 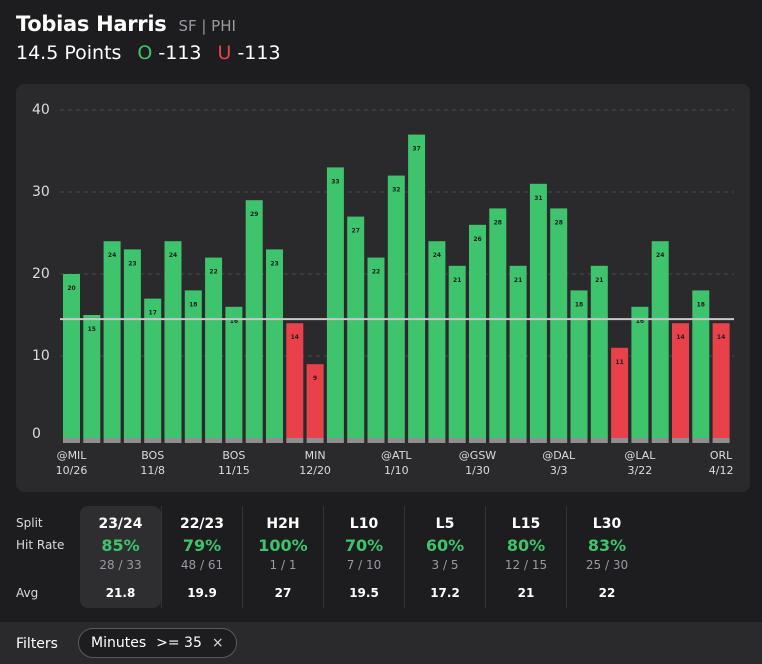 What do you see at coordinates (356, 231) in the screenshot?
I see `bar-value-label: 27` at bounding box center [356, 231].